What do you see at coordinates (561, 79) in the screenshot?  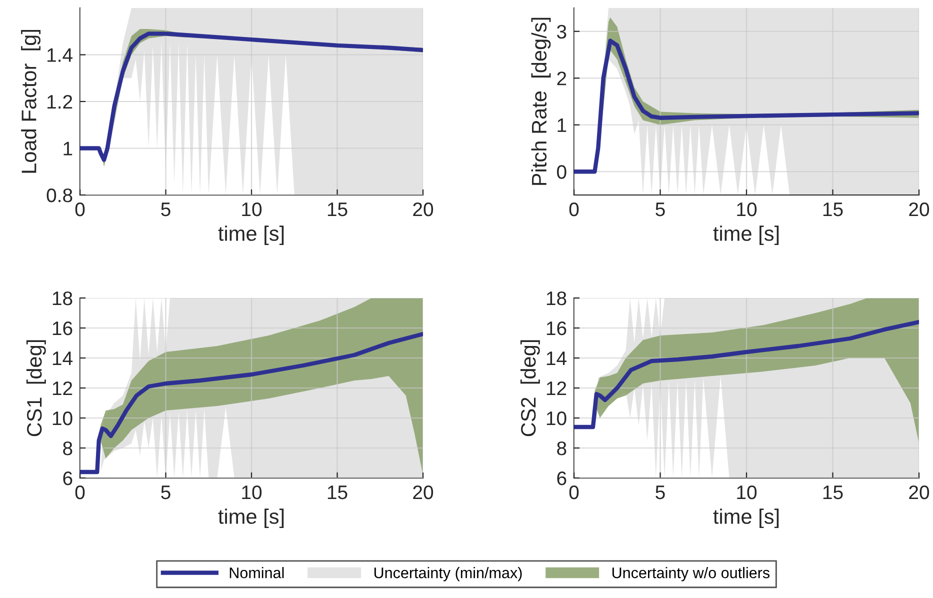 I see `y-tick-label: 2` at bounding box center [561, 79].